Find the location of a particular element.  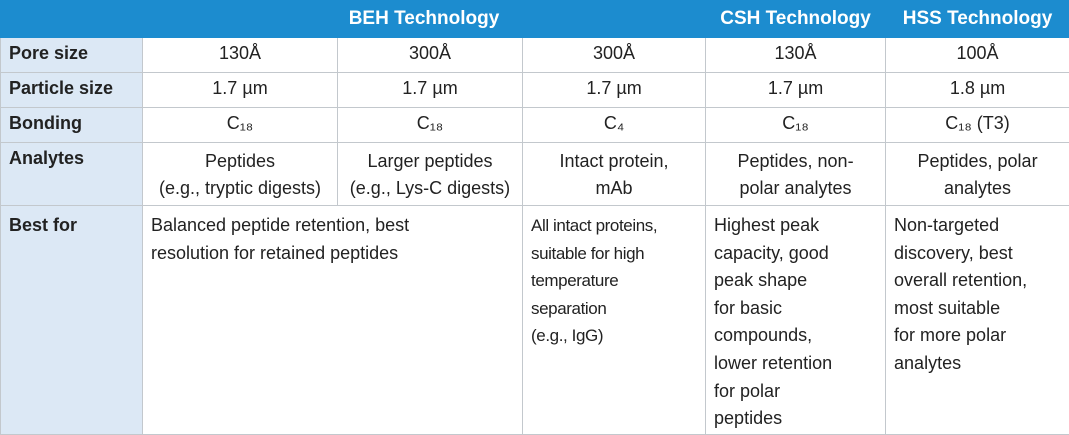

cell-line: suitable for high is located at coordinates (614, 254).